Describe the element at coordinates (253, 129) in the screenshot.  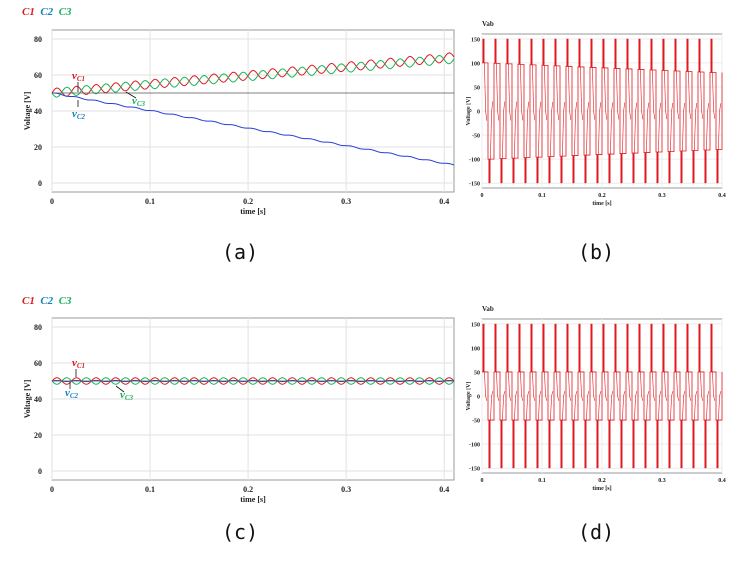
I see `series-c2-line` at that location.